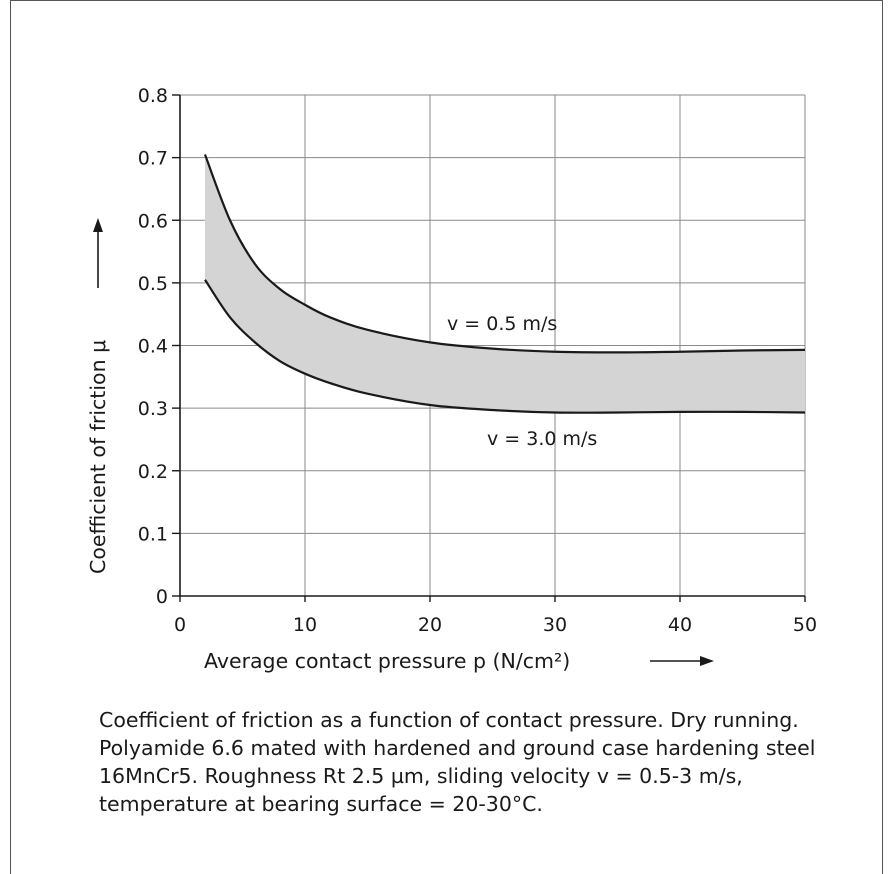 The image size is (891, 874). I want to click on x-tick-label: 10, so click(305, 625).